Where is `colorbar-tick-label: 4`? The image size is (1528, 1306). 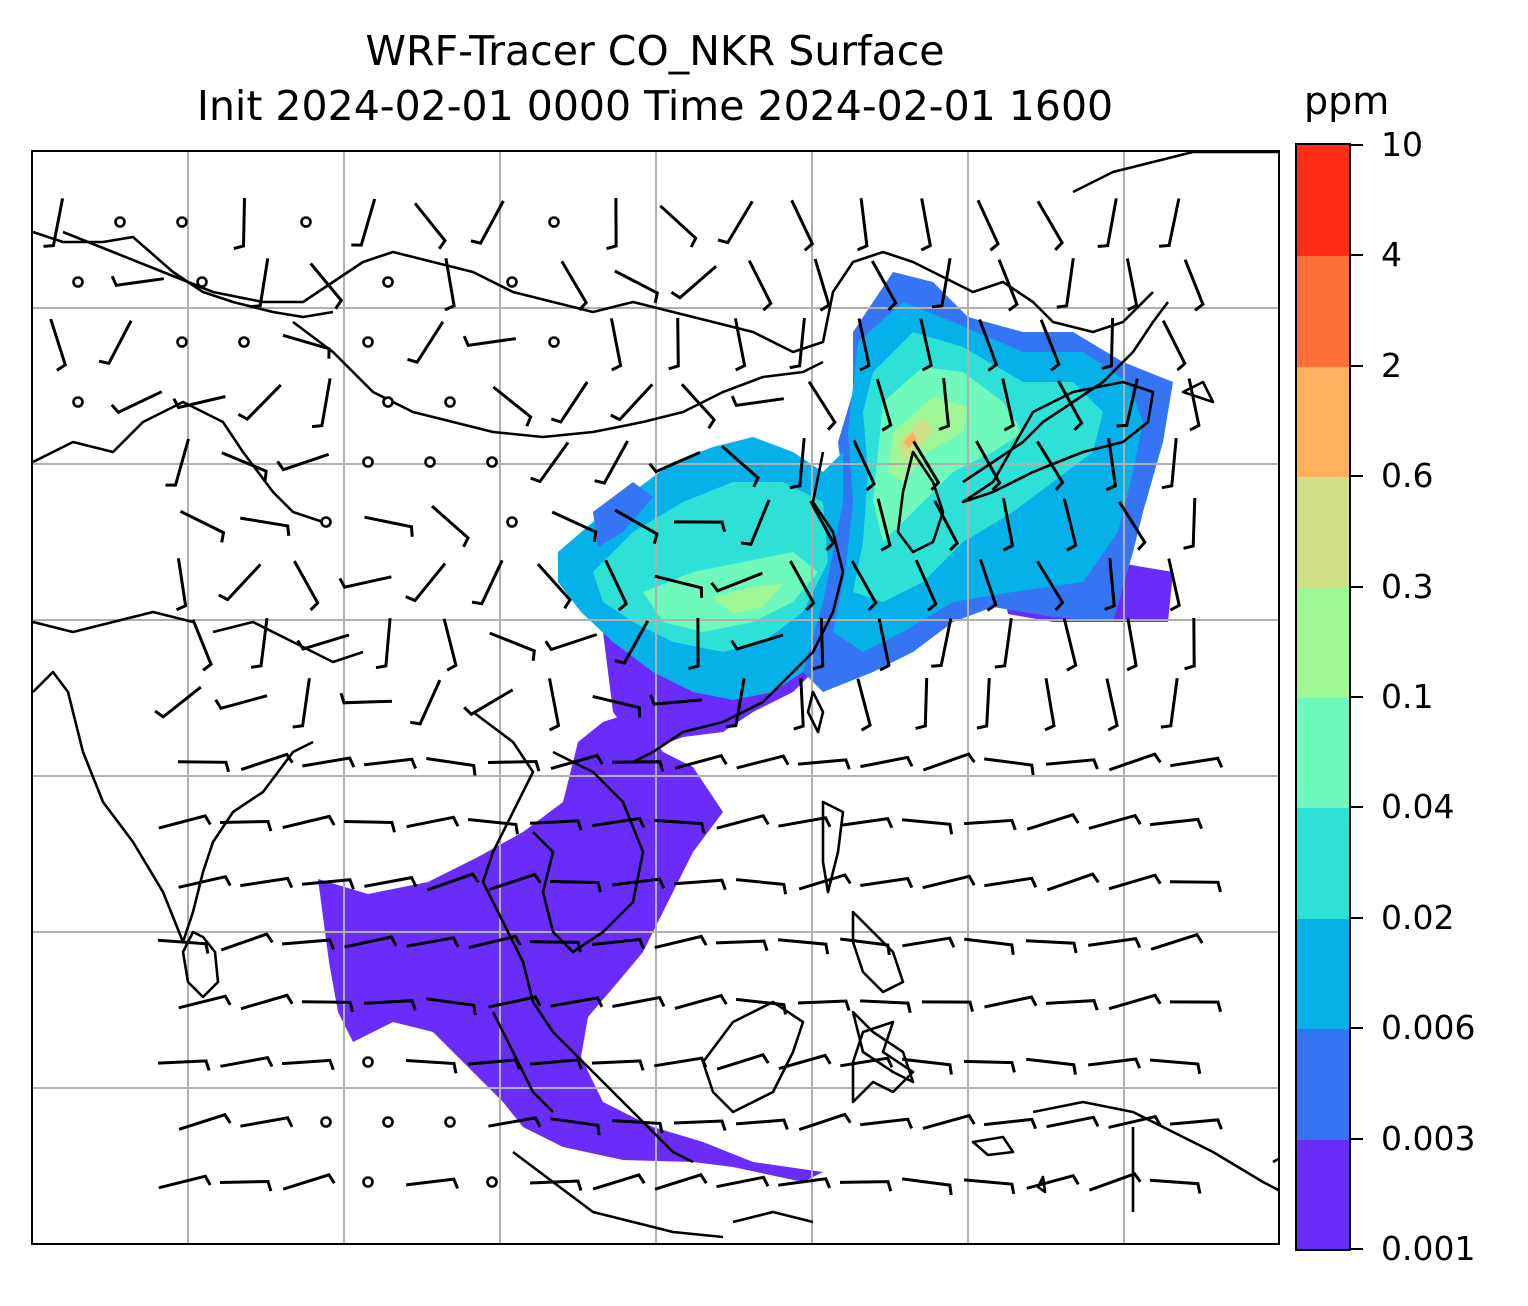 colorbar-tick-label: 4 is located at coordinates (1391, 255).